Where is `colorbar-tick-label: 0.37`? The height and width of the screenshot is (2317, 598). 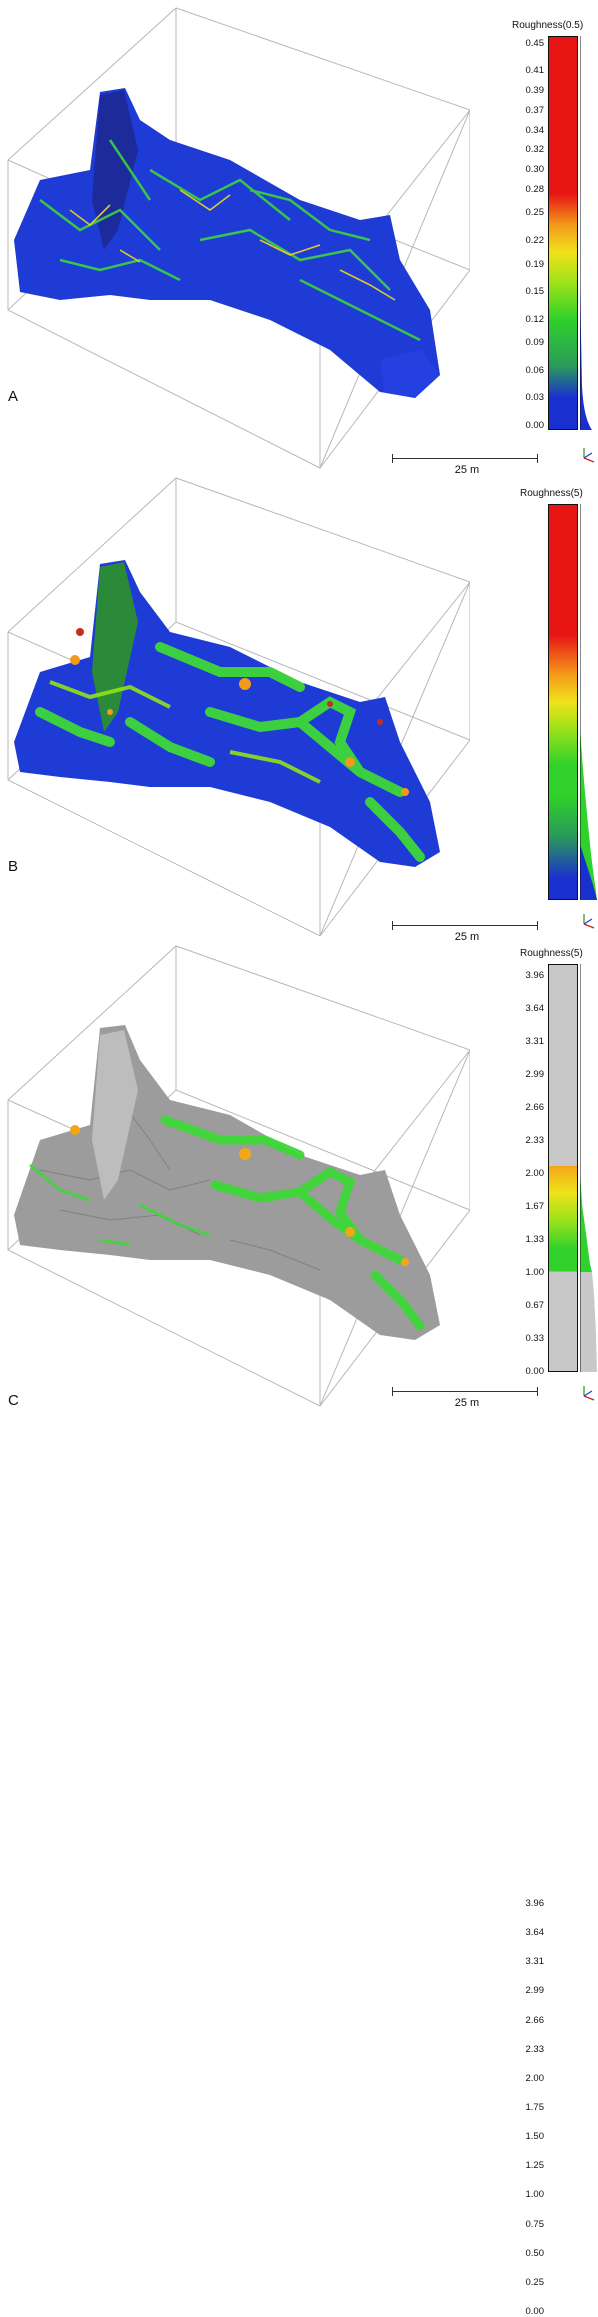
colorbar-tick-label: 0.37 is located at coordinates (535, 110).